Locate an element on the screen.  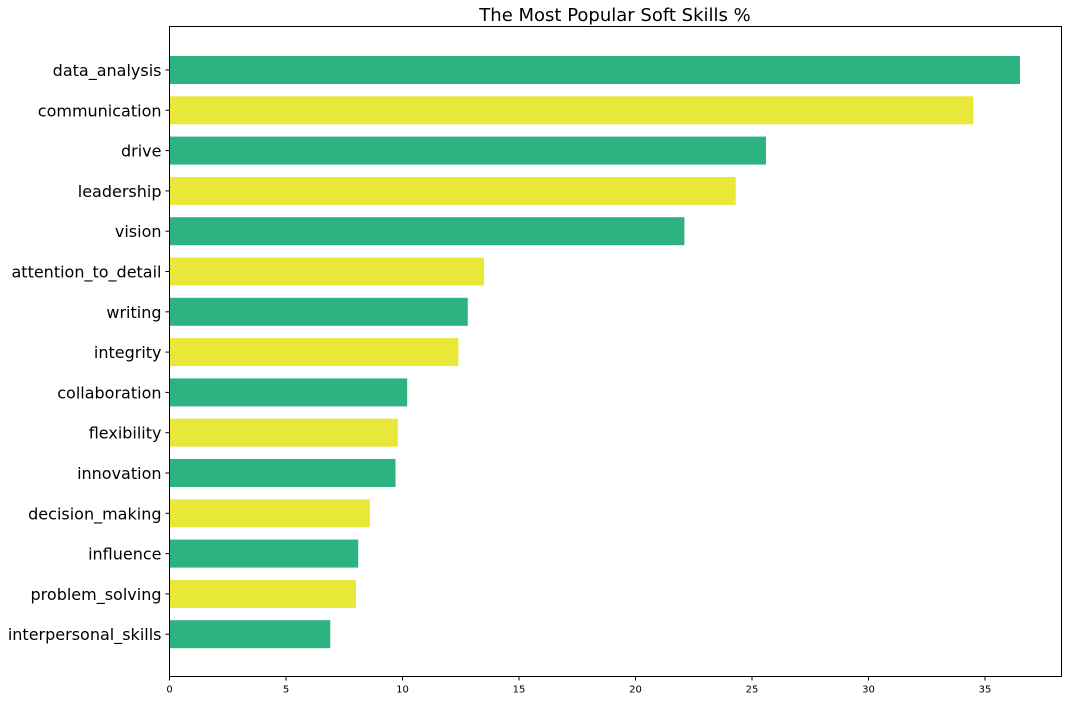
bar-influence is located at coordinates (264, 553).